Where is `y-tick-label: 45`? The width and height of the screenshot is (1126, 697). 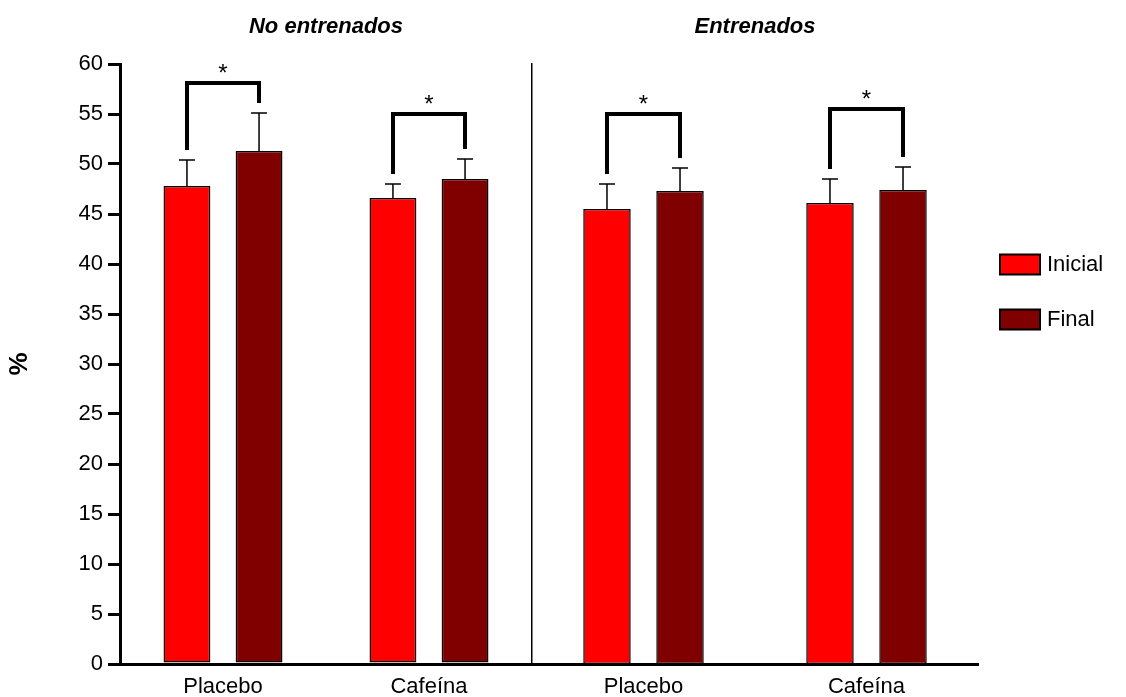 y-tick-label: 45 is located at coordinates (90, 213).